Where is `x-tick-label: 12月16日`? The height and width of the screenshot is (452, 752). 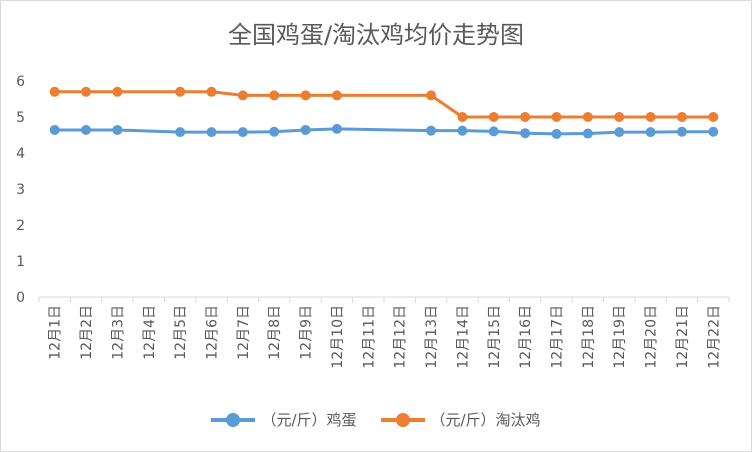
x-tick-label: 12月16日 is located at coordinates (526, 337).